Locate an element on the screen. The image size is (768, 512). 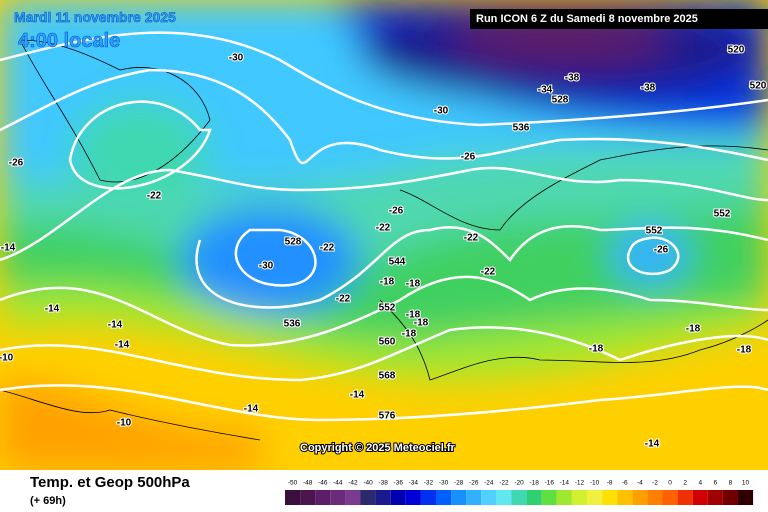
scale-label: -32 is located at coordinates (429, 483).